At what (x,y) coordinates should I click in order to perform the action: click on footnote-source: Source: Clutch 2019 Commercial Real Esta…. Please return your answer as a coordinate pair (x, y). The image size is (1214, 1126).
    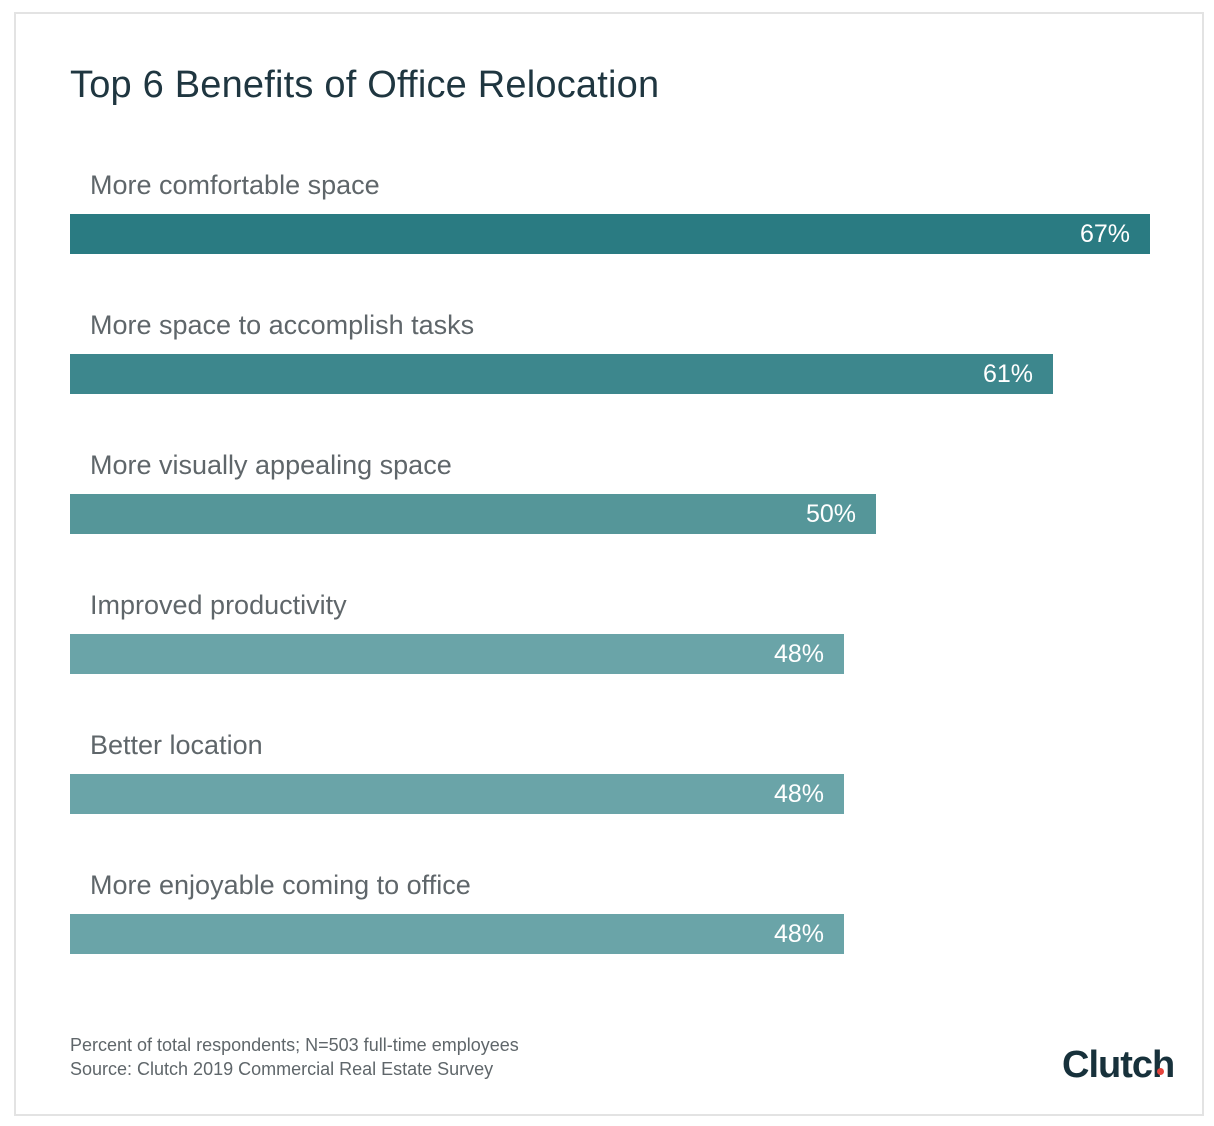
    Looking at the image, I should click on (282, 1069).